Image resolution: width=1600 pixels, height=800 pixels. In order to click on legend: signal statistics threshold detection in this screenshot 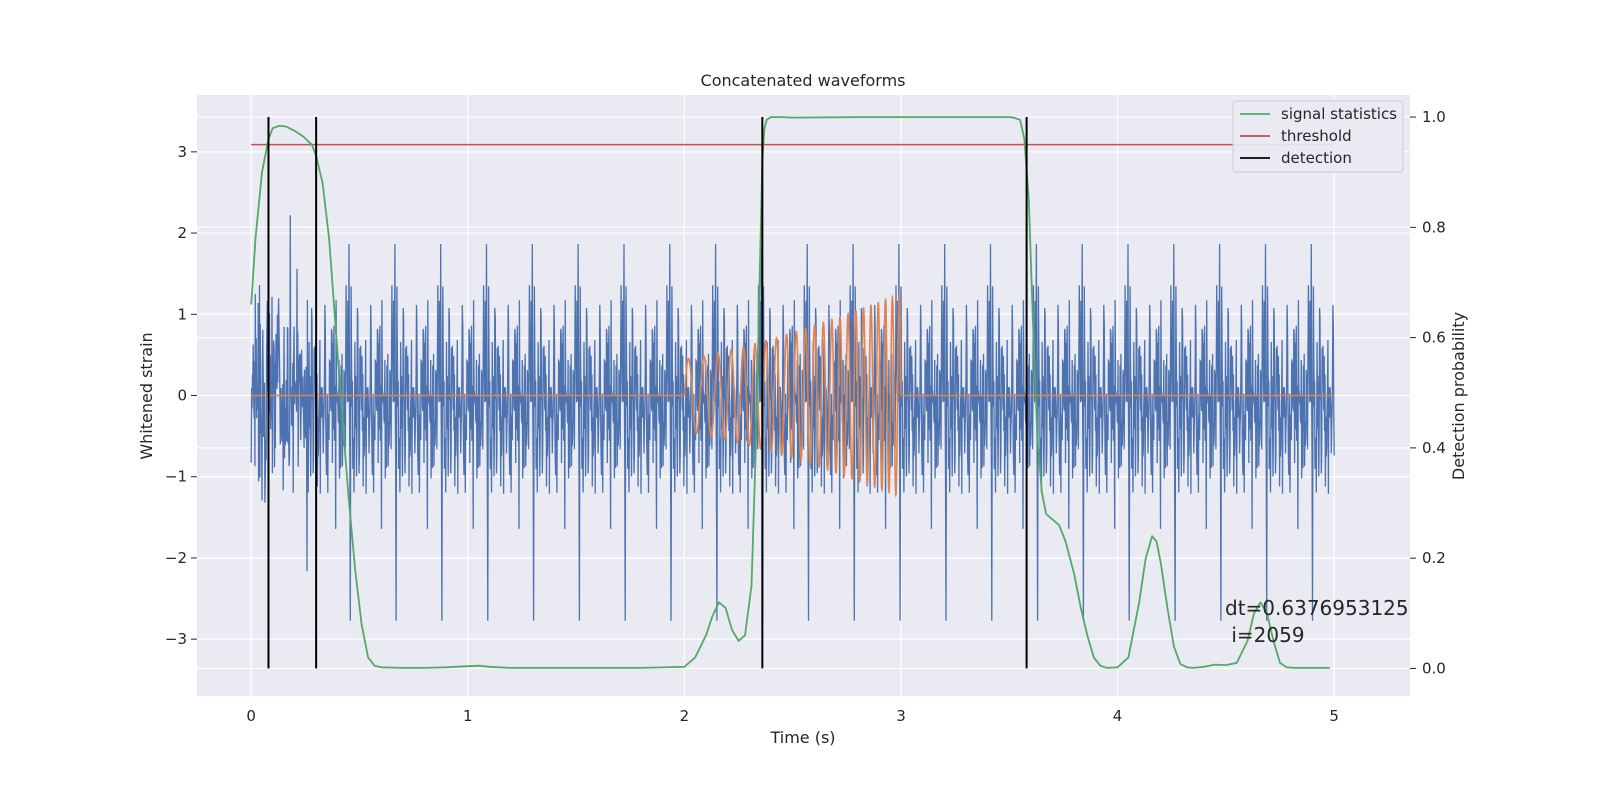, I will do `click(1318, 136)`.